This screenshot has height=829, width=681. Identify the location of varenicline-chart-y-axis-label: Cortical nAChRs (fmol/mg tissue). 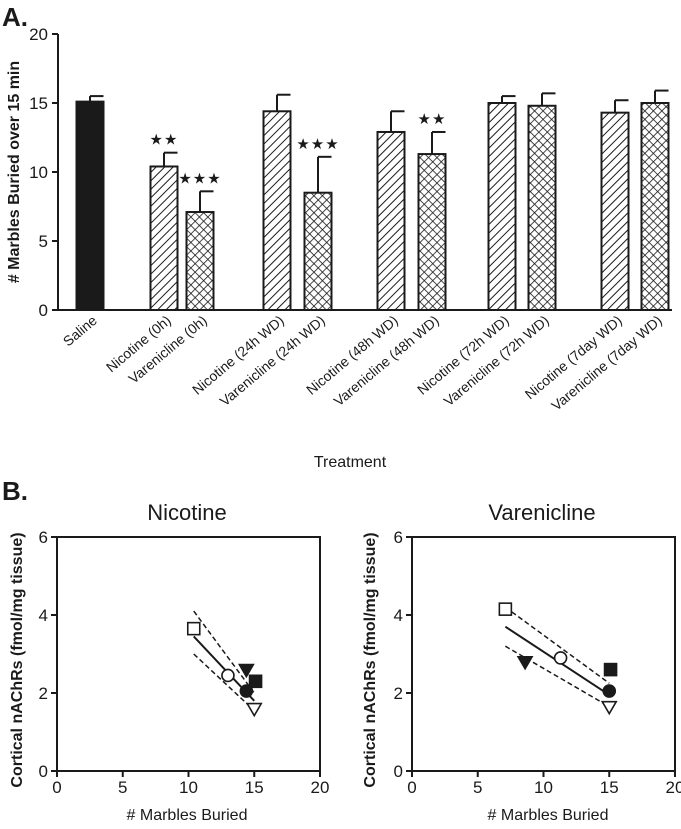
(370, 659).